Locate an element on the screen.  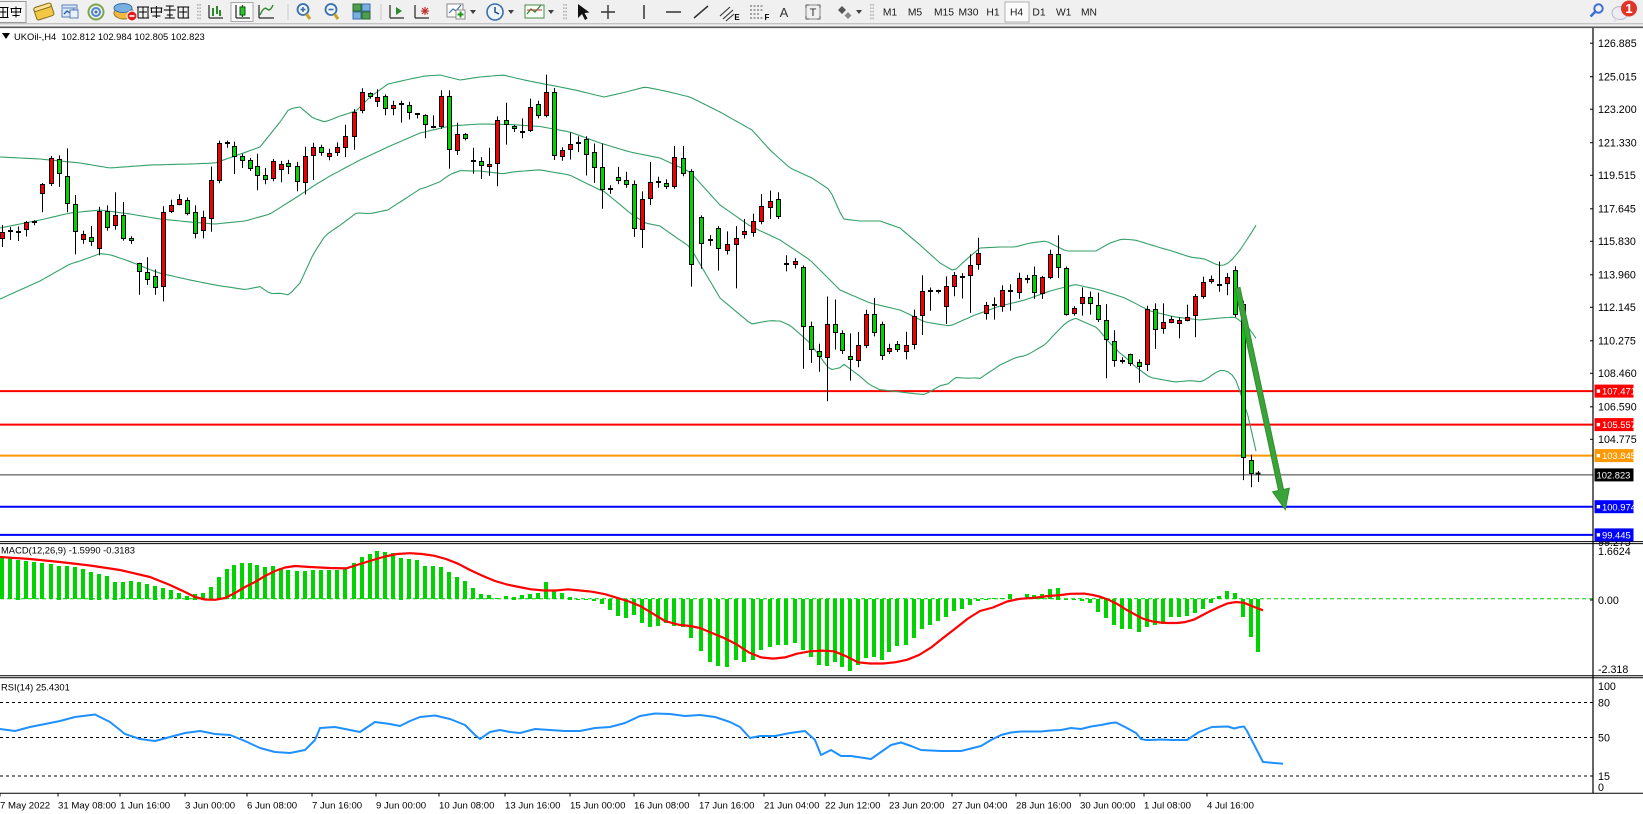
svg-text: 100.974 is located at coordinates (1619, 506).